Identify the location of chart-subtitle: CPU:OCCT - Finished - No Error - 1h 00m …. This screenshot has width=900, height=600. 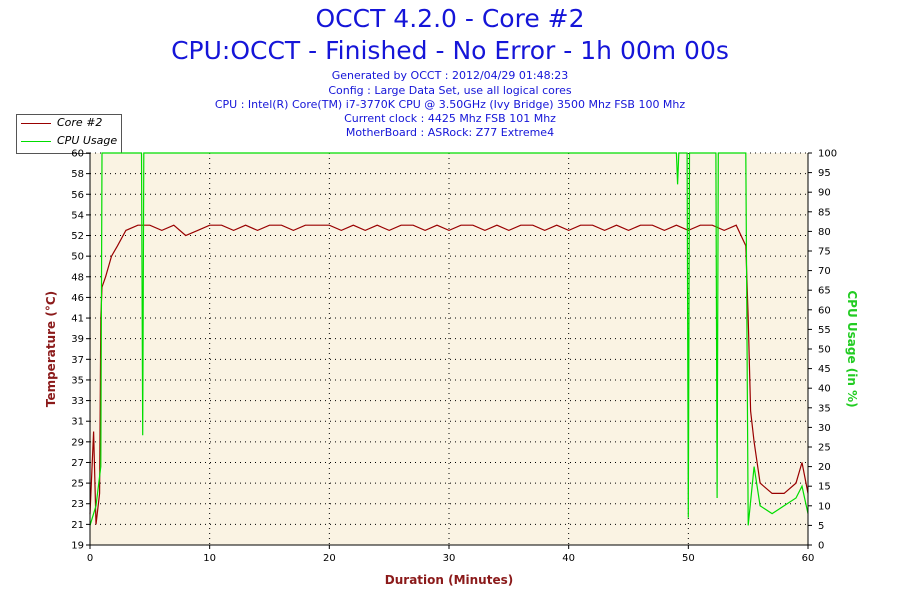
(450, 50).